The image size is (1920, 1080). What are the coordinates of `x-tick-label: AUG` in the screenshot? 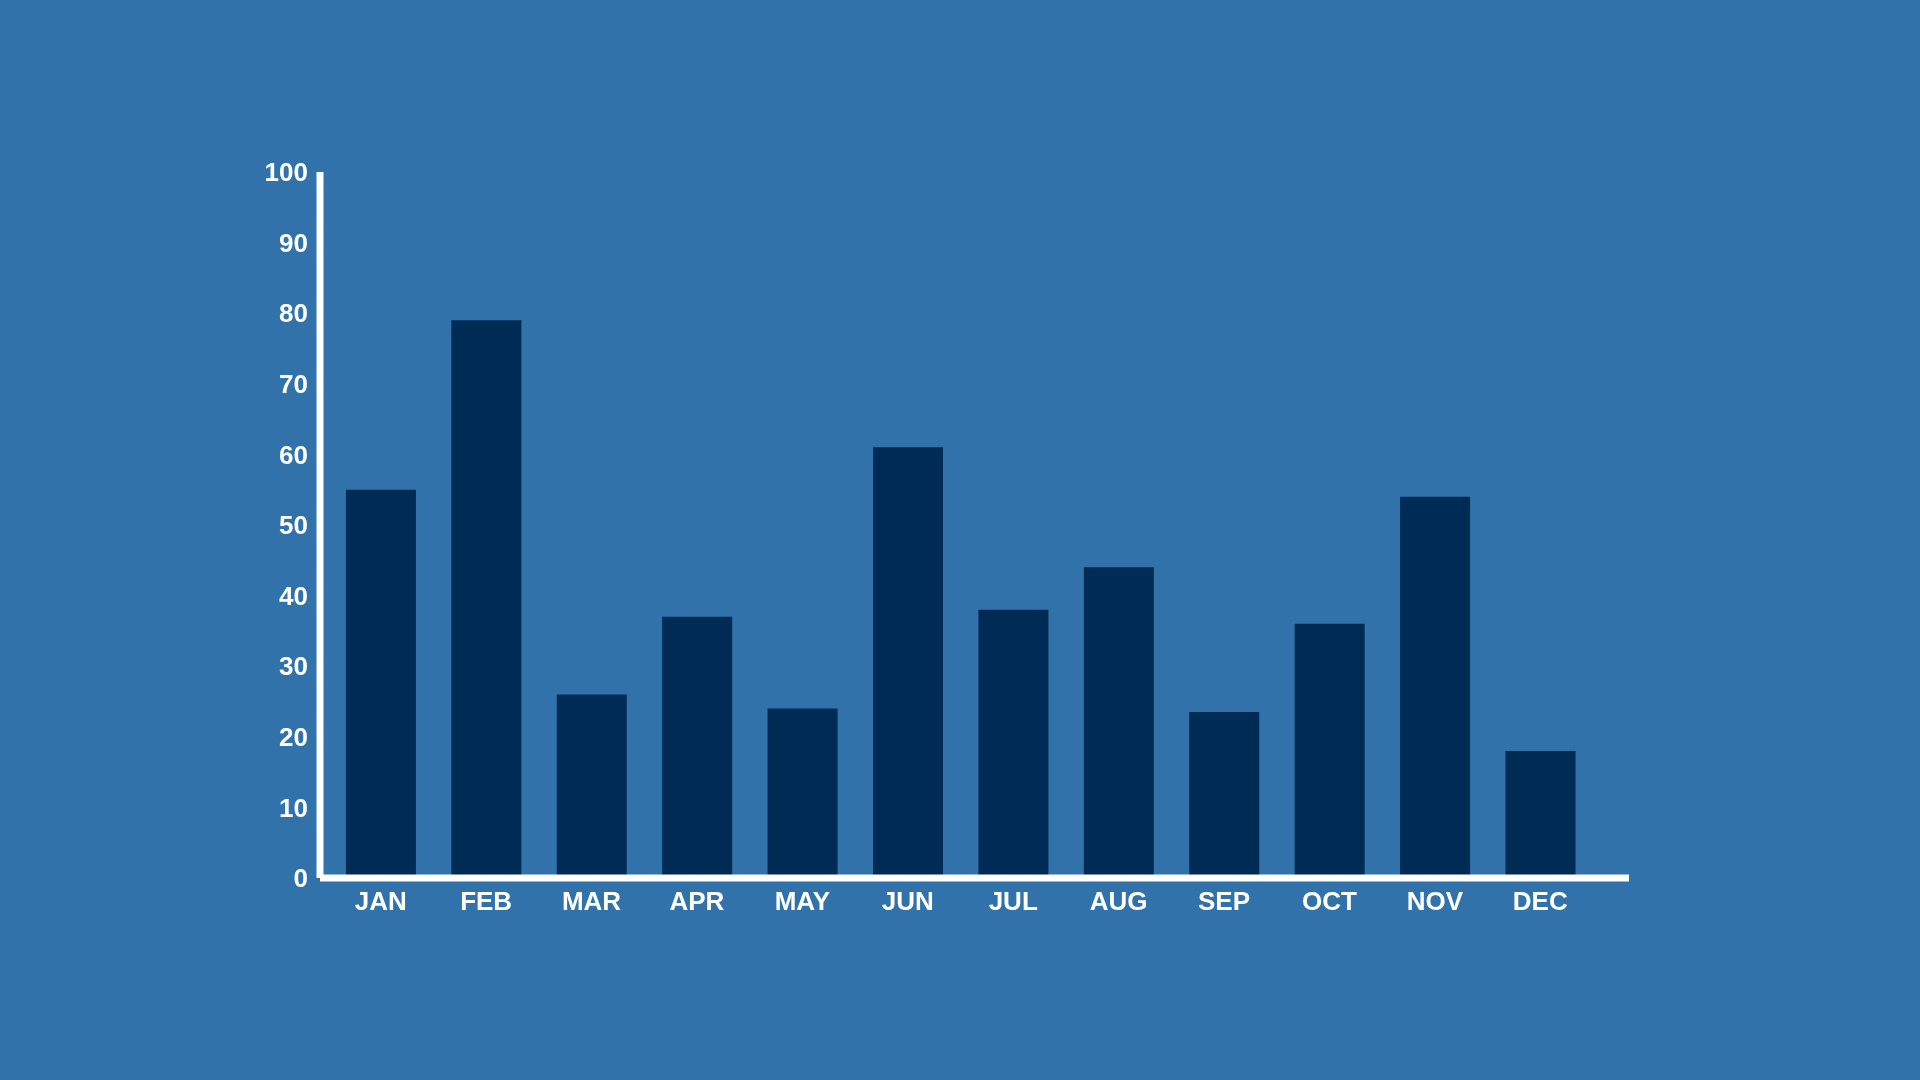 It's located at (1118, 901).